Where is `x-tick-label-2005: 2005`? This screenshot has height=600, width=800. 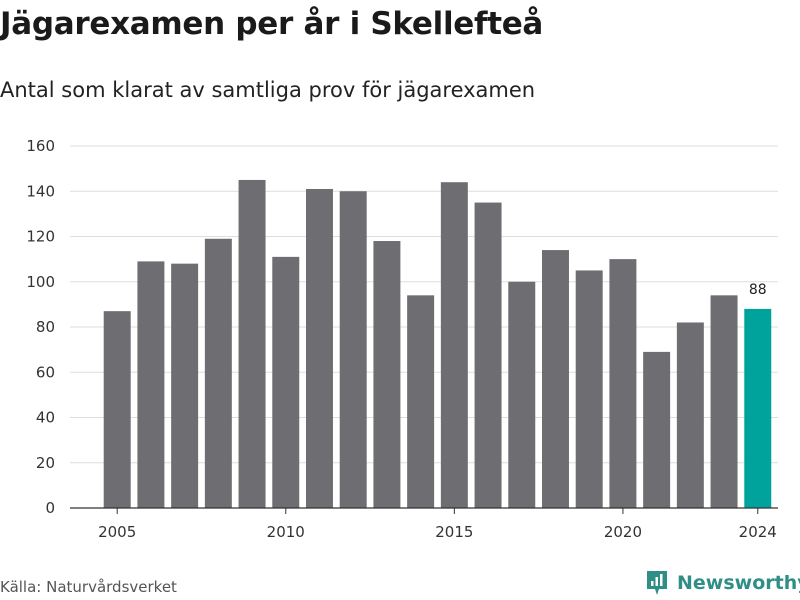
x-tick-label-2005: 2005 is located at coordinates (117, 532).